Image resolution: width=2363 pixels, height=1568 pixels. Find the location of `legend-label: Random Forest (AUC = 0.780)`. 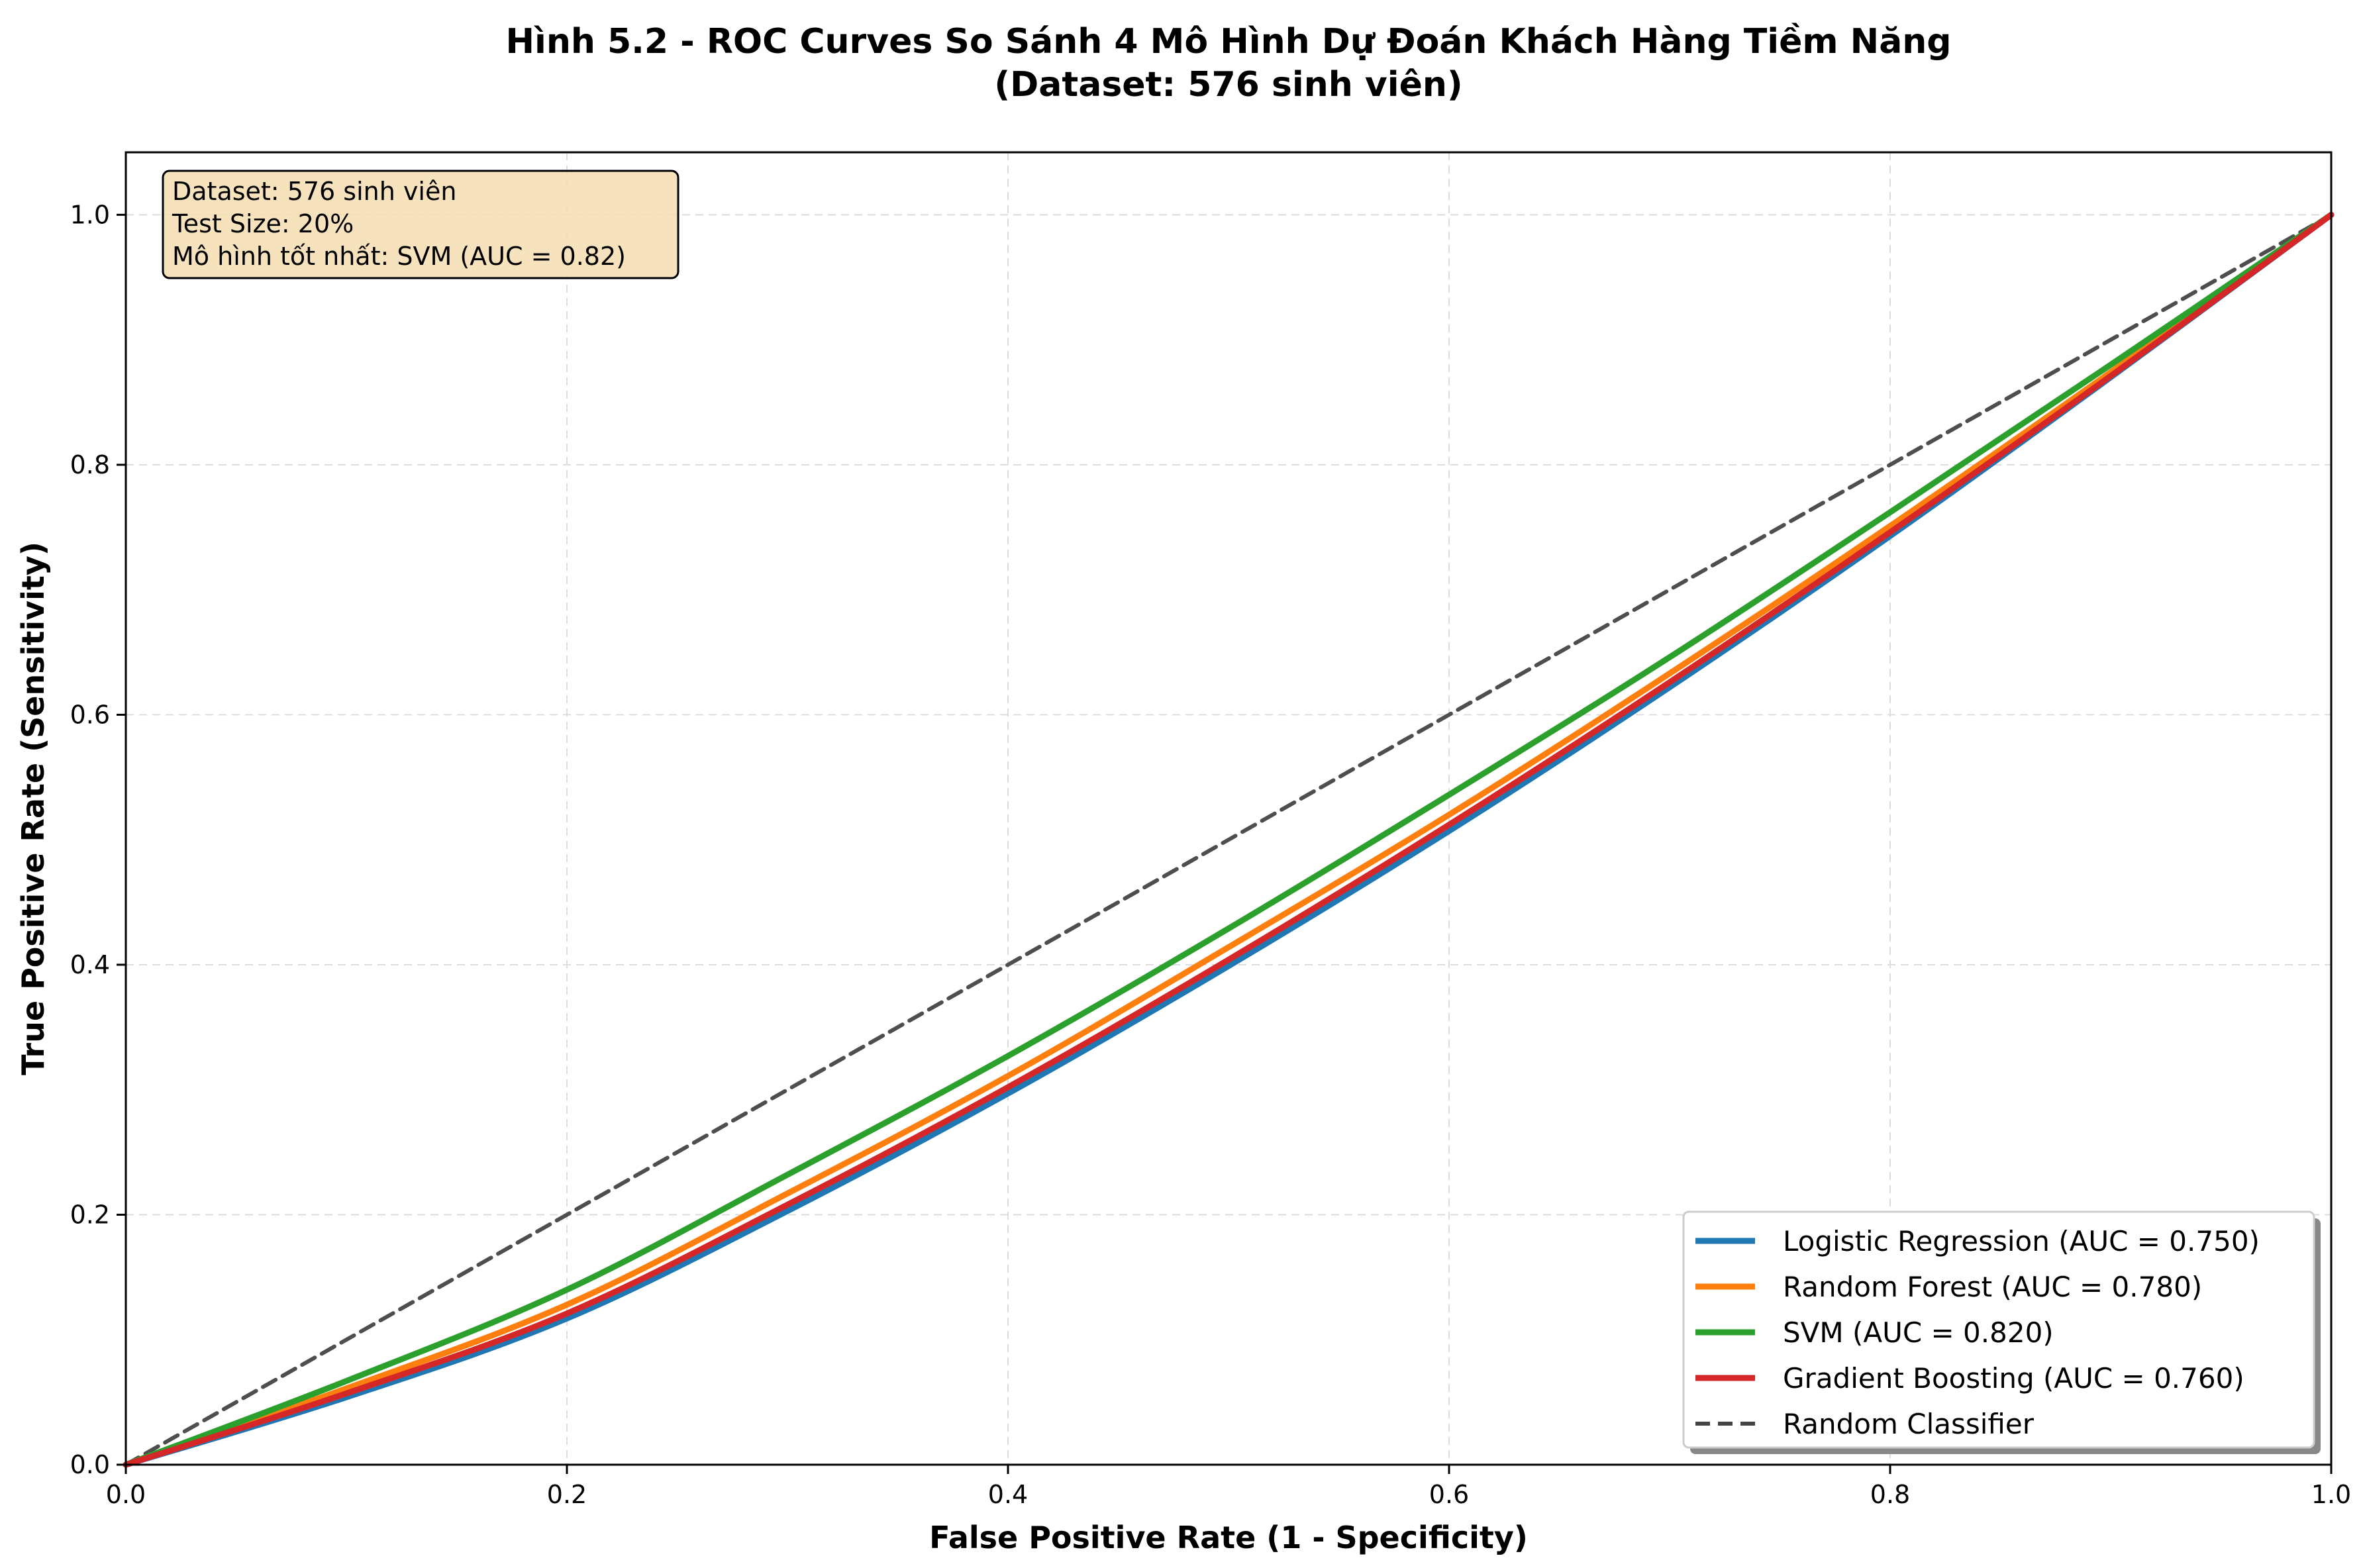

legend-label: Random Forest (AUC = 0.780) is located at coordinates (1992, 1287).